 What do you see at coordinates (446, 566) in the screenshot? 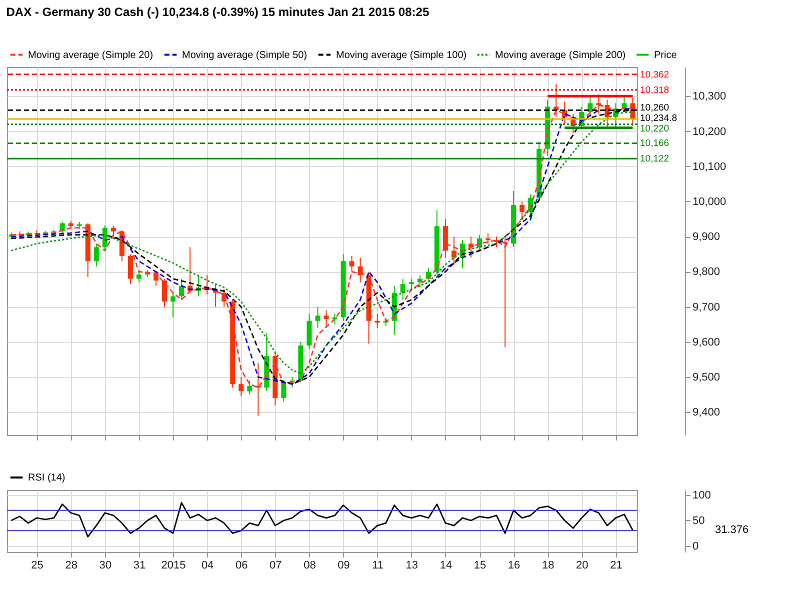
I see `x-tick-label: 14` at bounding box center [446, 566].